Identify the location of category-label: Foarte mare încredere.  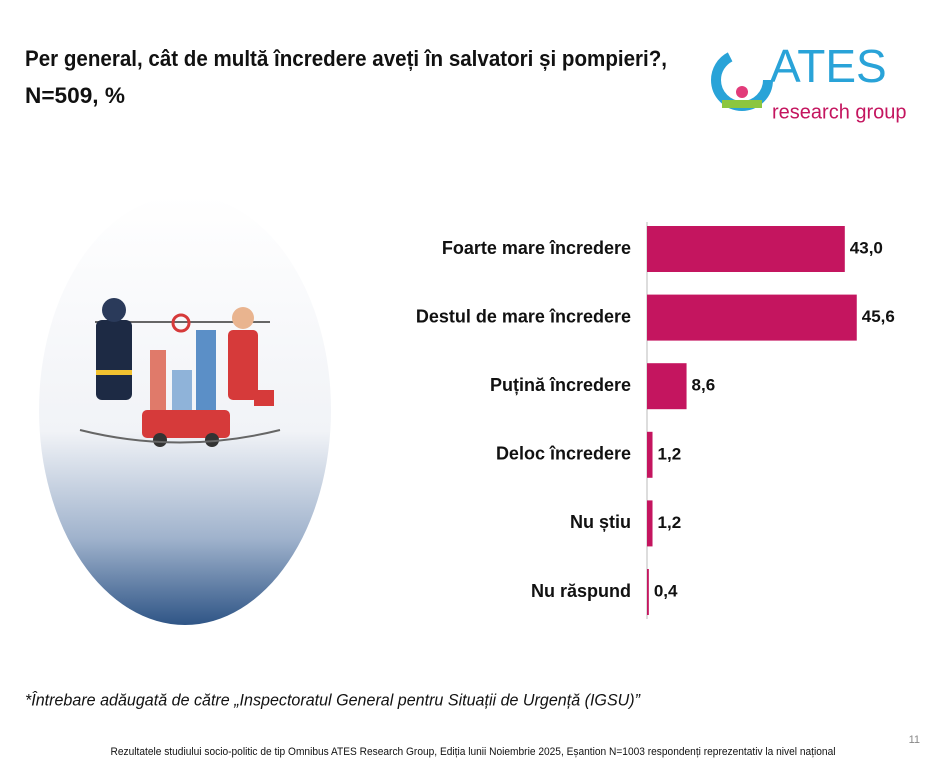
(536, 248).